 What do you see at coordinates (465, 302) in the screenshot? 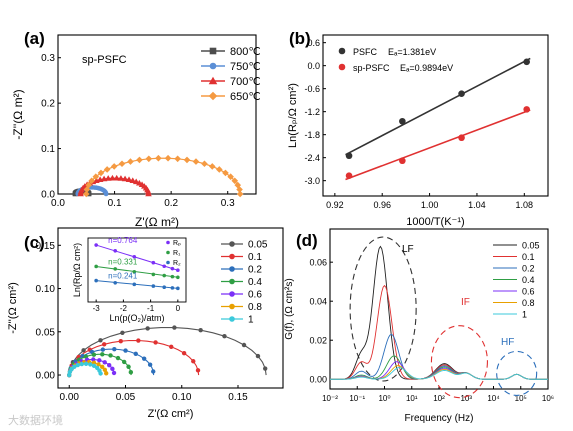
I see `d-annotation-if: IF` at bounding box center [465, 302].